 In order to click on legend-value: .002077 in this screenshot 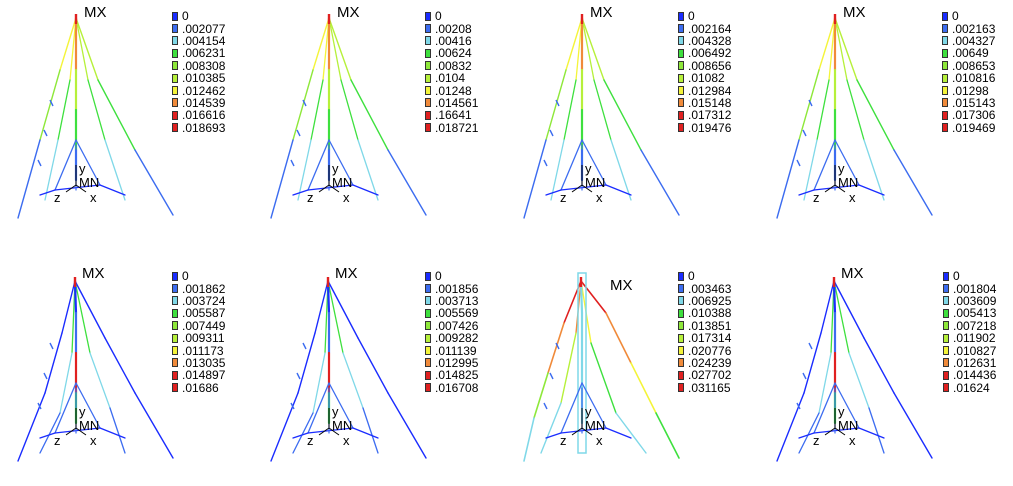, I will do `click(204, 28)`.